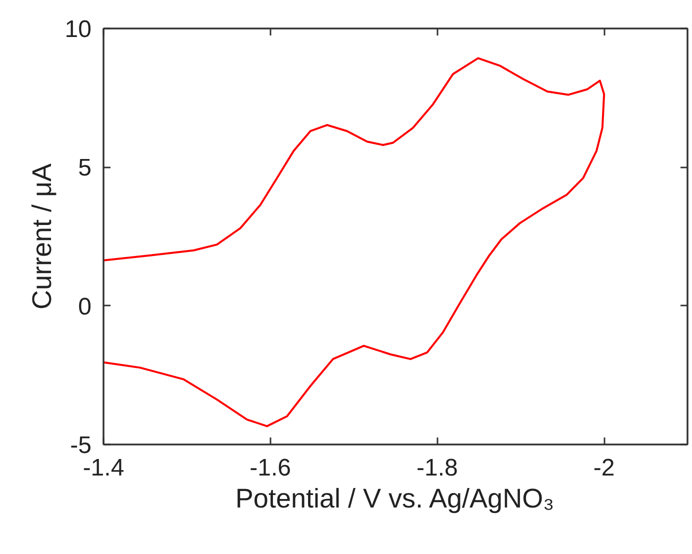 This screenshot has width=692, height=554. I want to click on x-tick-label: -1.8, so click(437, 468).